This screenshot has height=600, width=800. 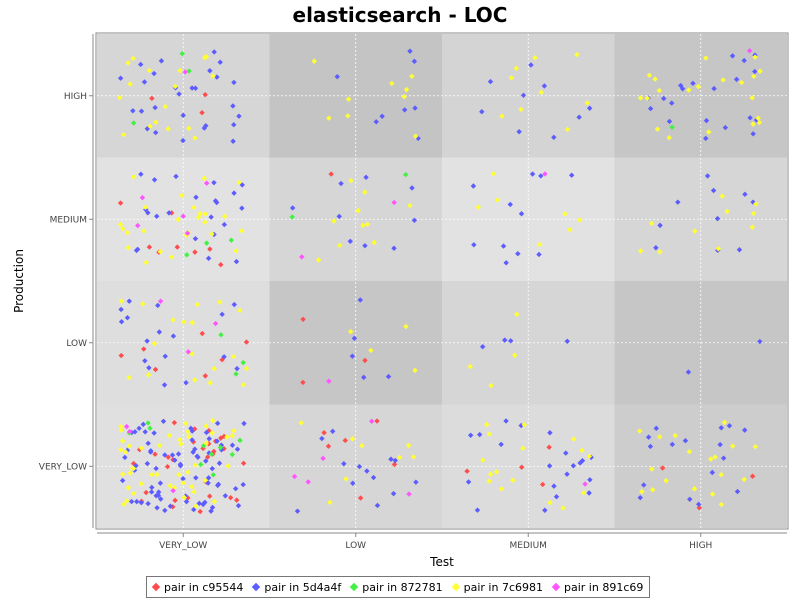 What do you see at coordinates (66, 281) in the screenshot?
I see `y-axis: VERY_LOW LOW MEDIUM HIGH` at bounding box center [66, 281].